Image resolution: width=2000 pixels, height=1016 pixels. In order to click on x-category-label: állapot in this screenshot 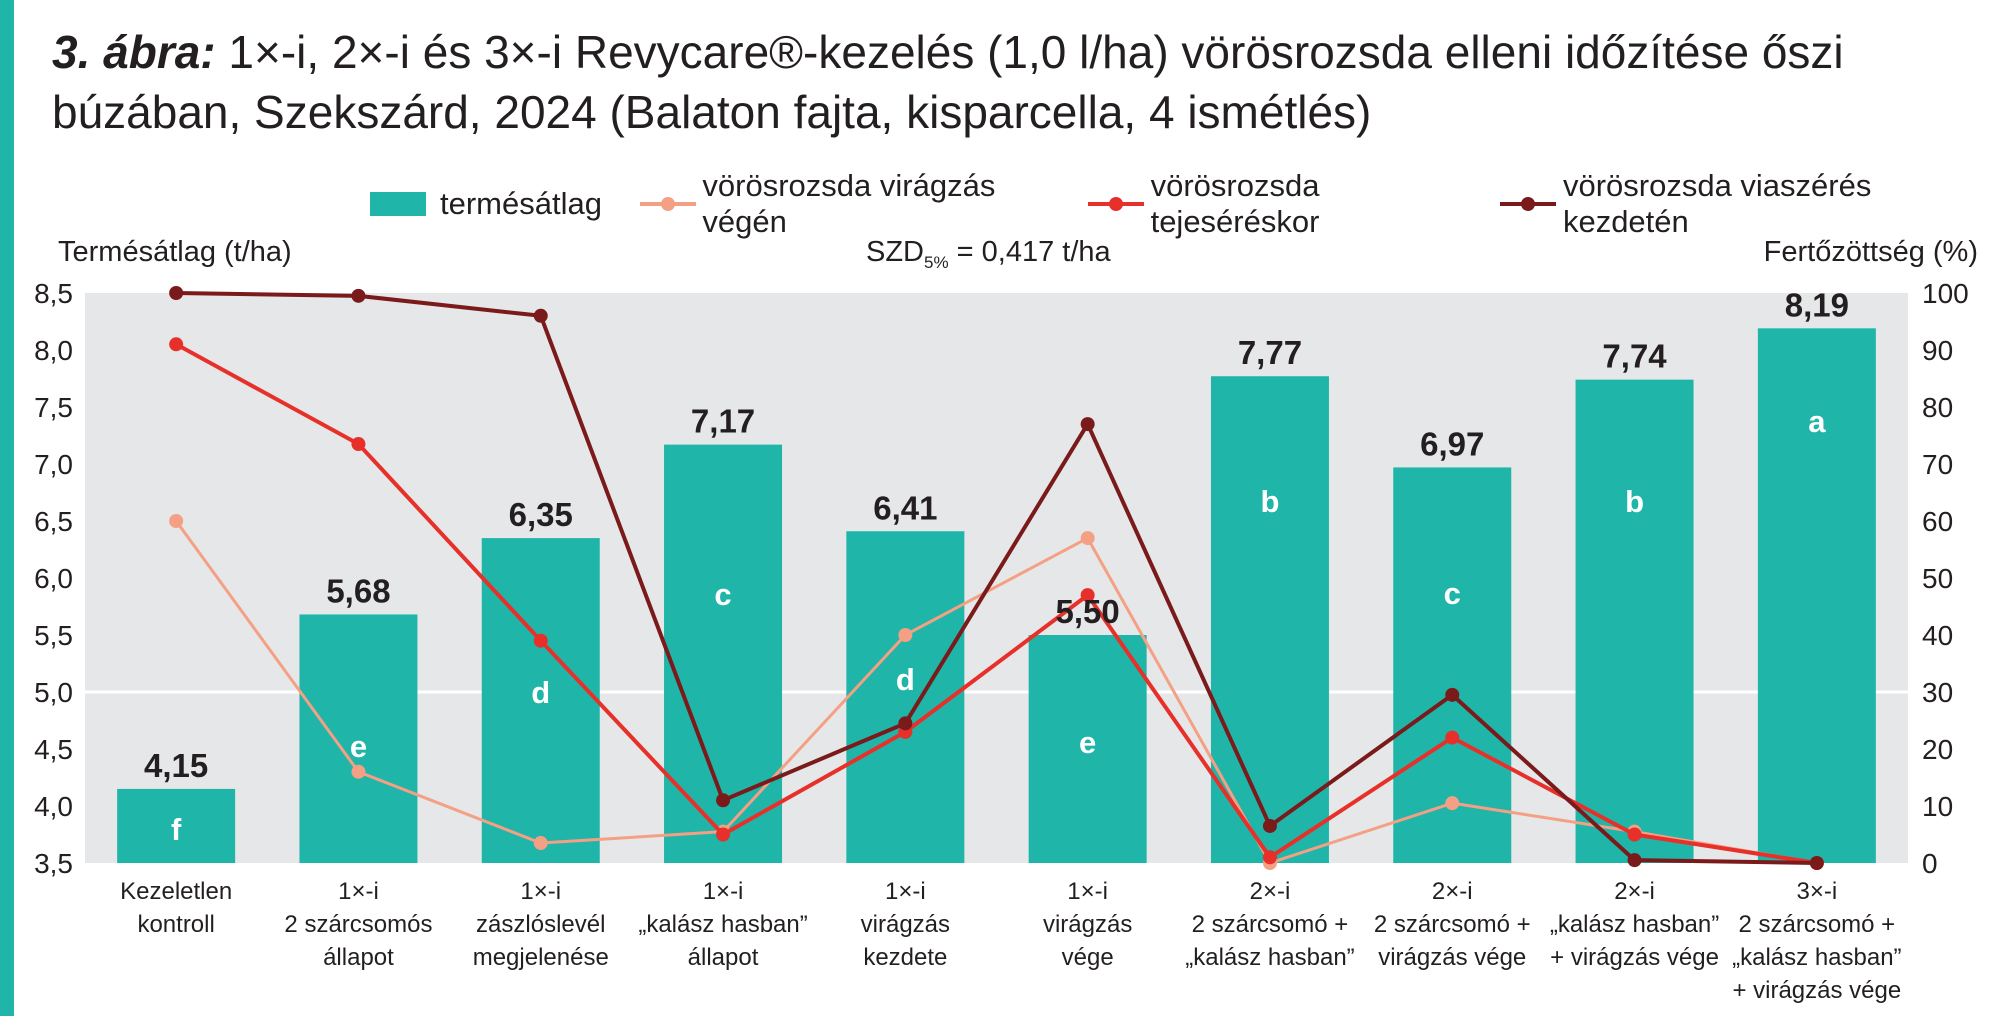, I will do `click(723, 957)`.